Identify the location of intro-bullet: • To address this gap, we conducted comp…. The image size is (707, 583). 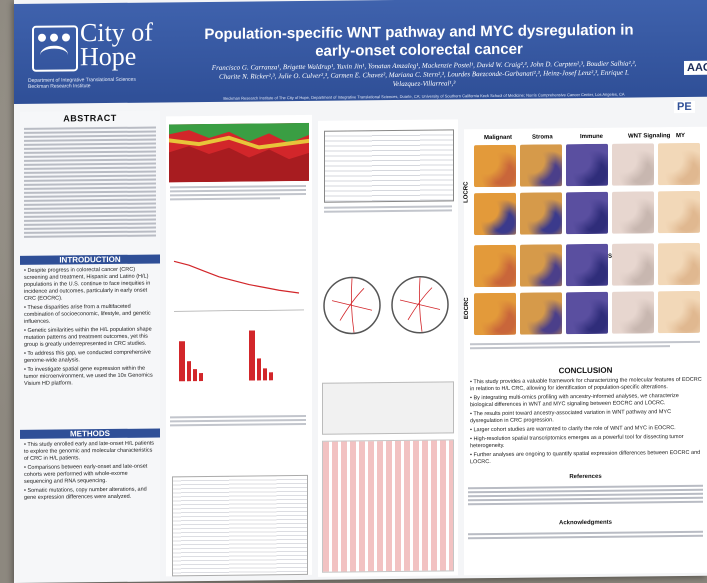
(87, 356).